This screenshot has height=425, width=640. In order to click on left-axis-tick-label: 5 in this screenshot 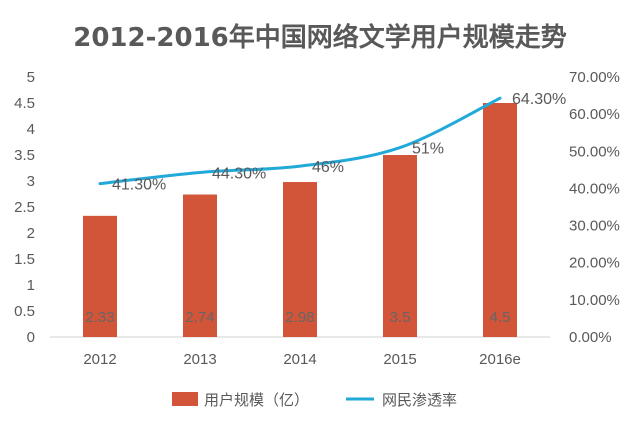, I will do `click(31, 77)`.